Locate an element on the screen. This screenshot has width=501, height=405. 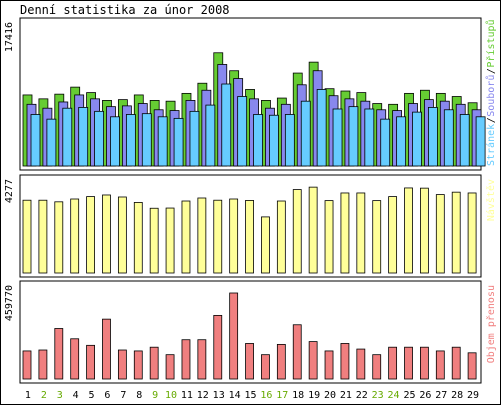
chart-title: Denní statistika za únor 2008 is located at coordinates (125, 10).